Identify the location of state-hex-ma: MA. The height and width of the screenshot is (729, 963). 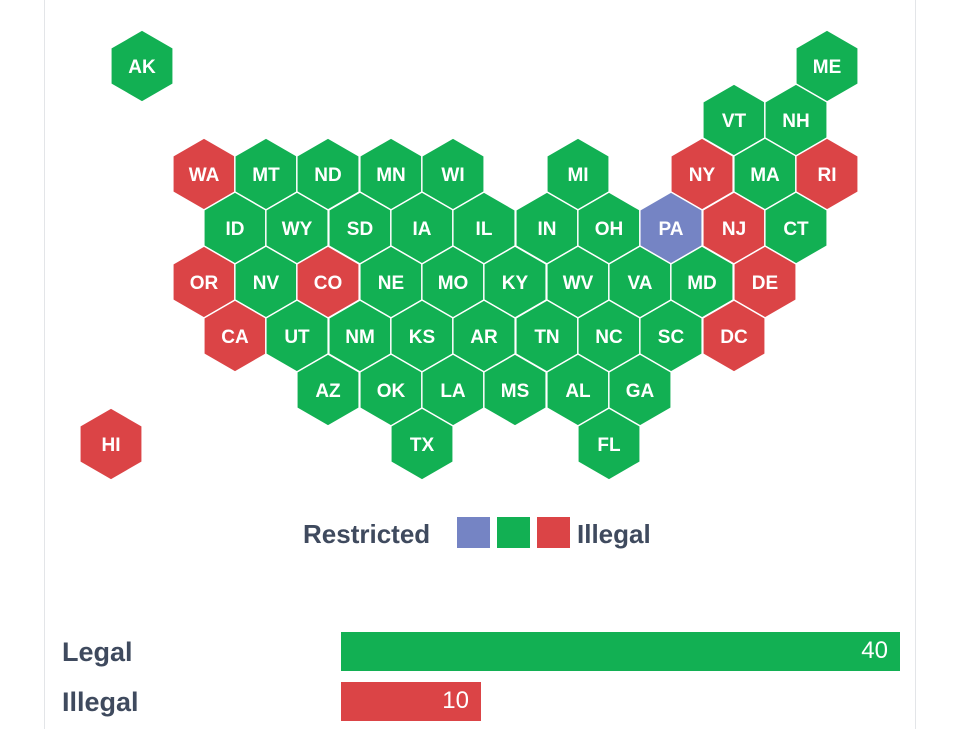
(765, 174).